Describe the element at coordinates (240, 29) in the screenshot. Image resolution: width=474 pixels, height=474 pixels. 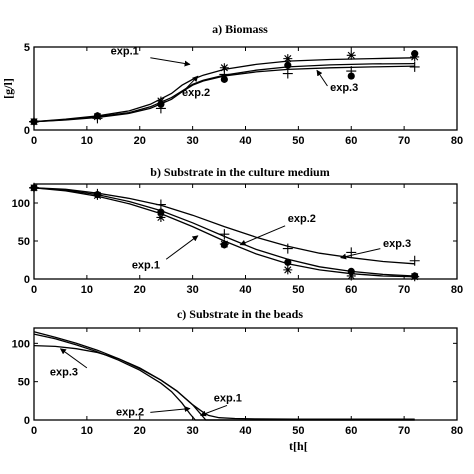
I see `panel-title: a) Biomass` at that location.